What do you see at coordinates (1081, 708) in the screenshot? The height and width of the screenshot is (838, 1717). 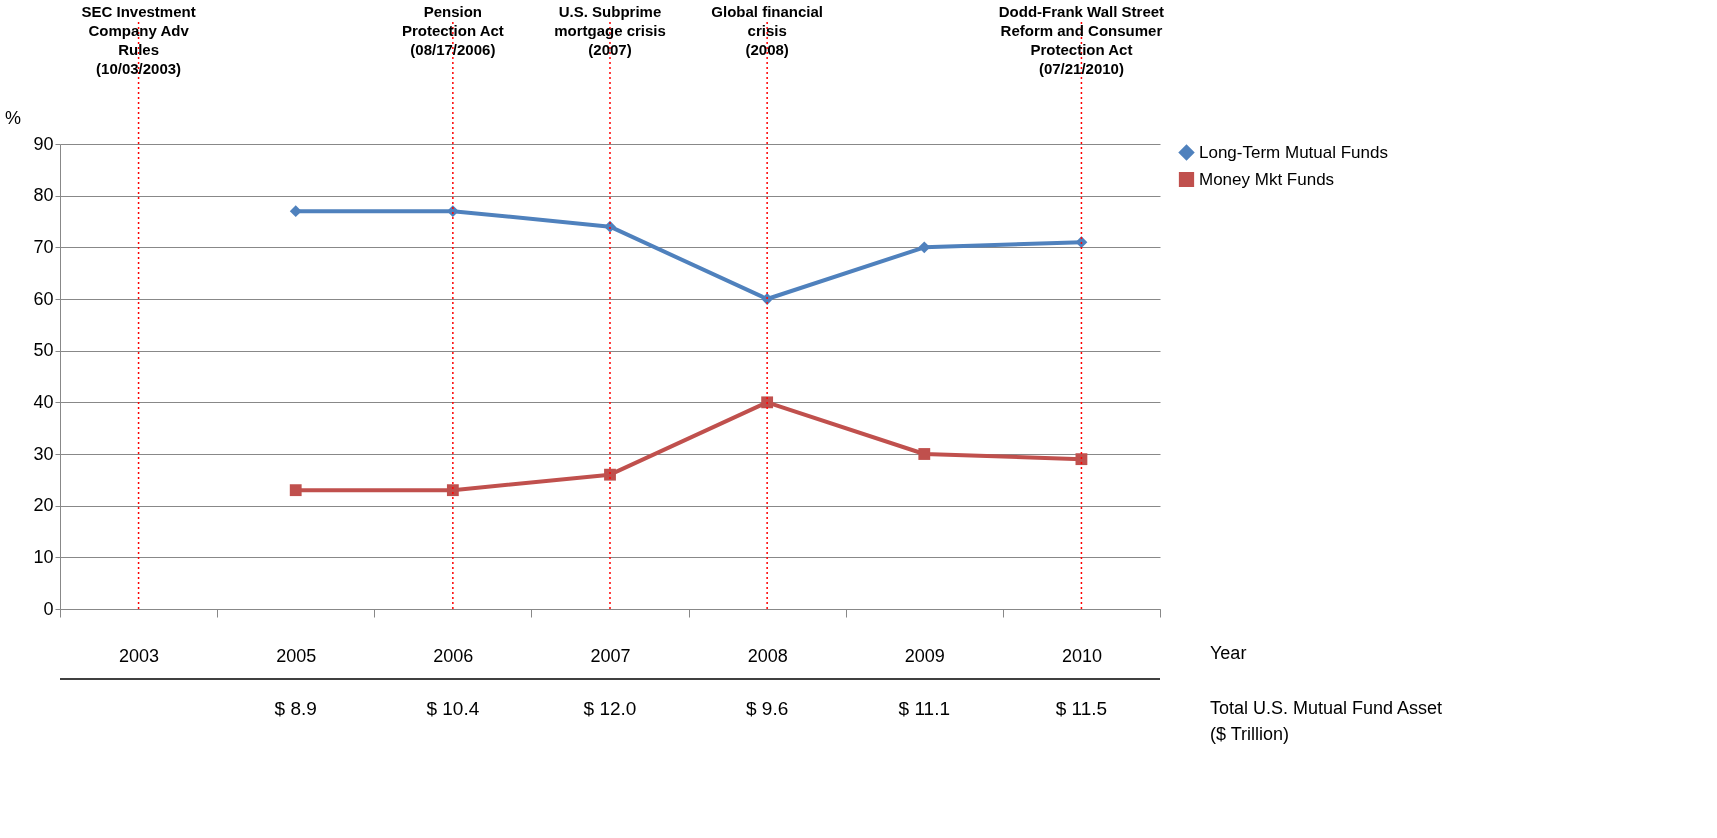 I see `text: $ 11.5` at bounding box center [1081, 708].